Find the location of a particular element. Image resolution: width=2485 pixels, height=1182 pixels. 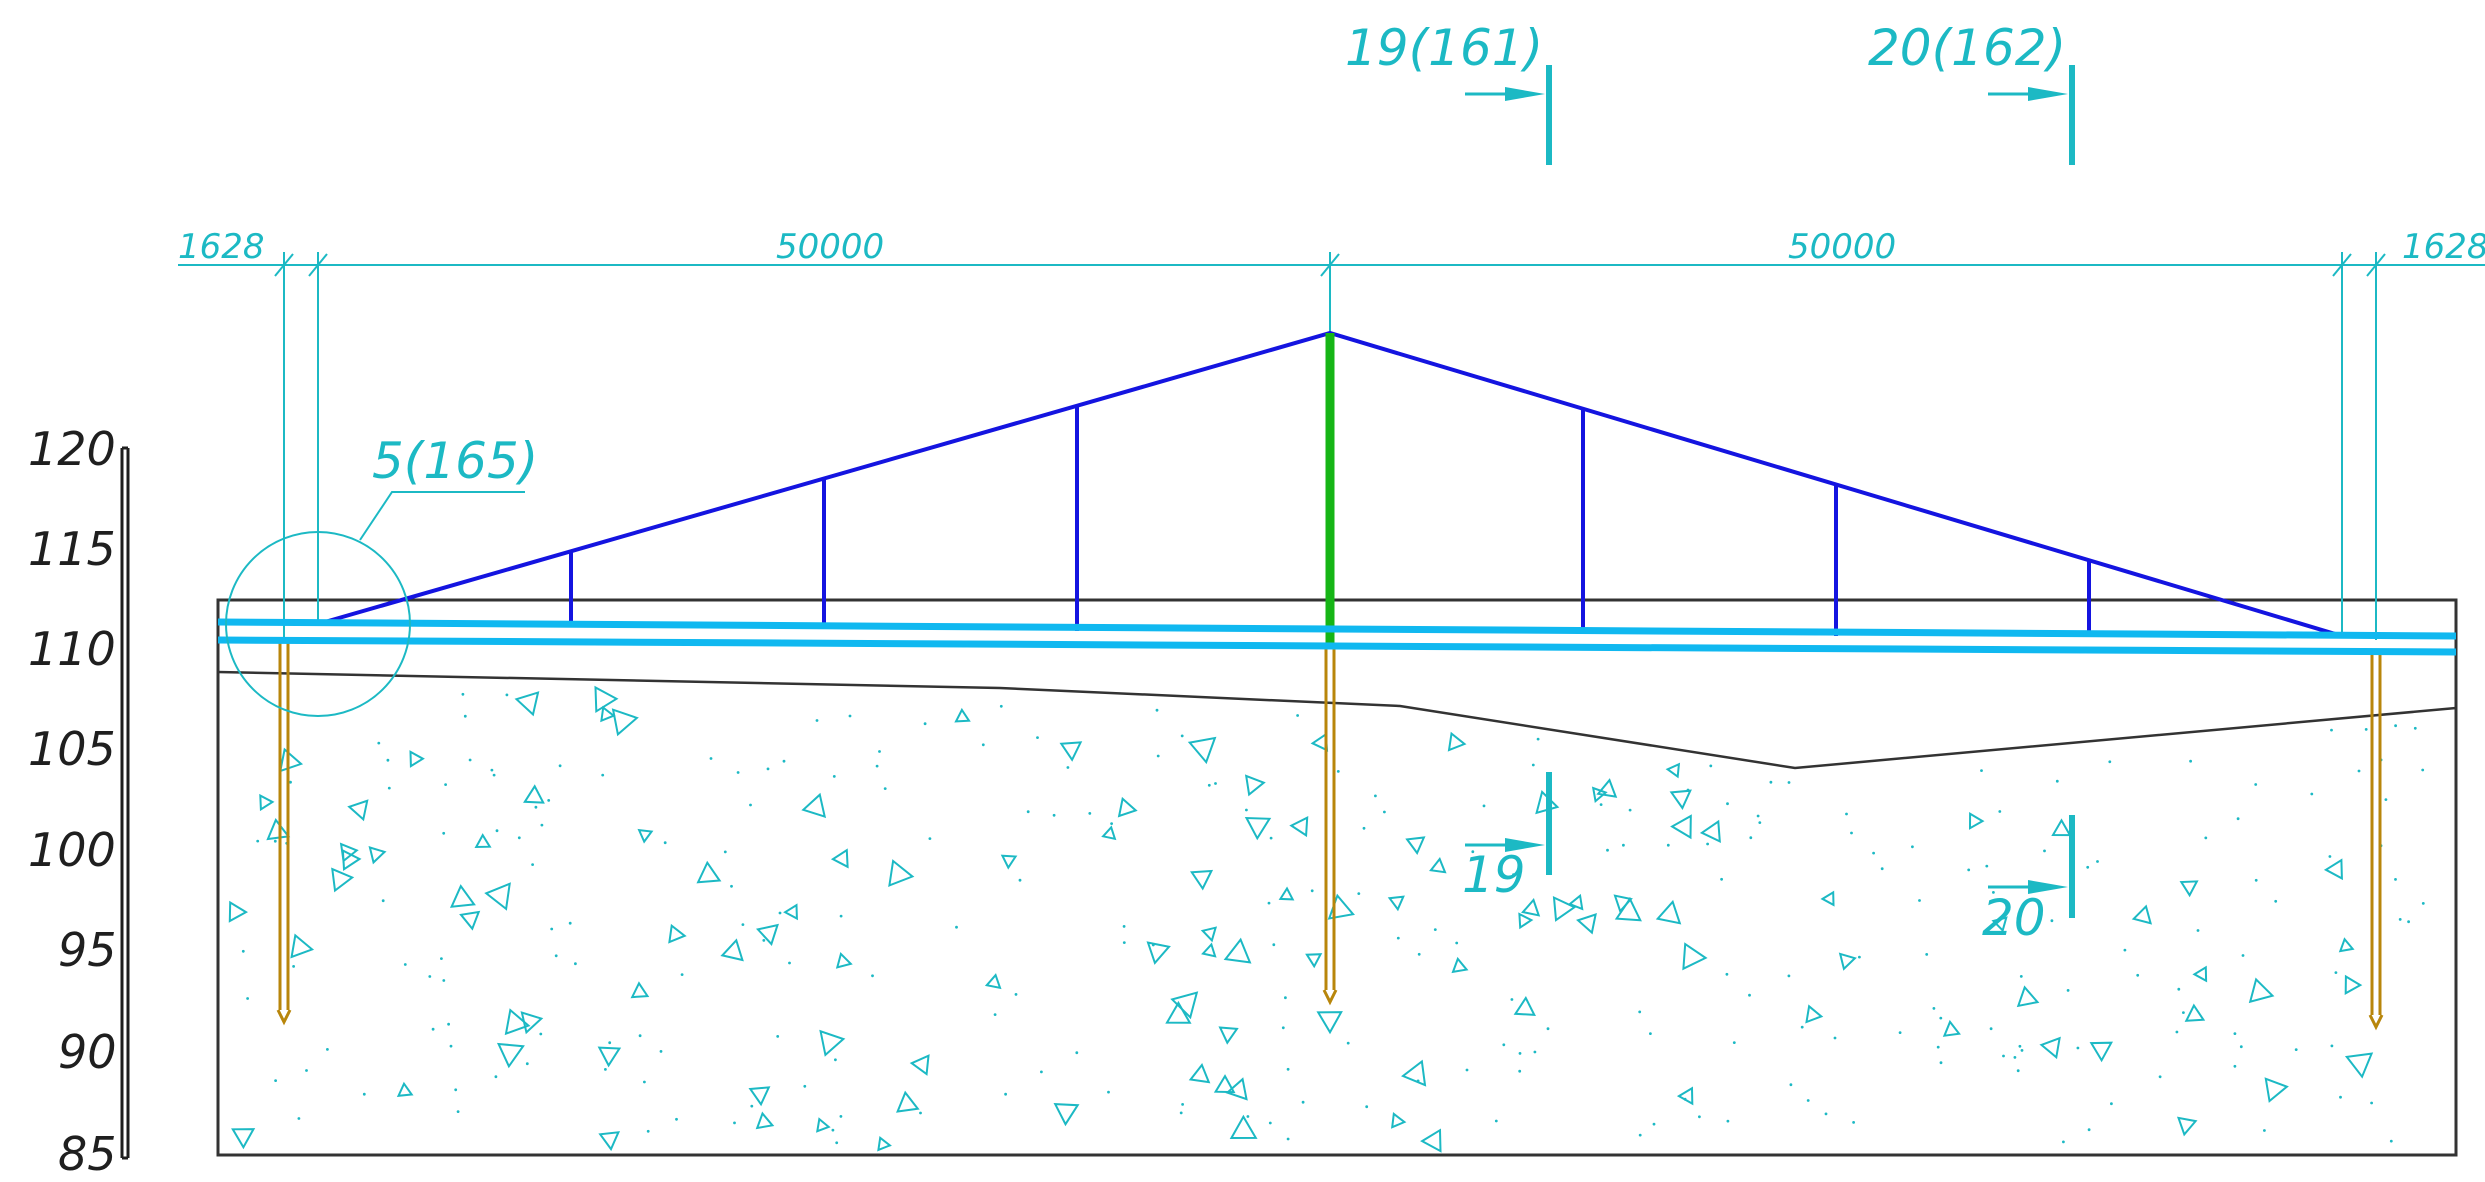

section-marker-19-ground: 19 is located at coordinates (1507, 838).